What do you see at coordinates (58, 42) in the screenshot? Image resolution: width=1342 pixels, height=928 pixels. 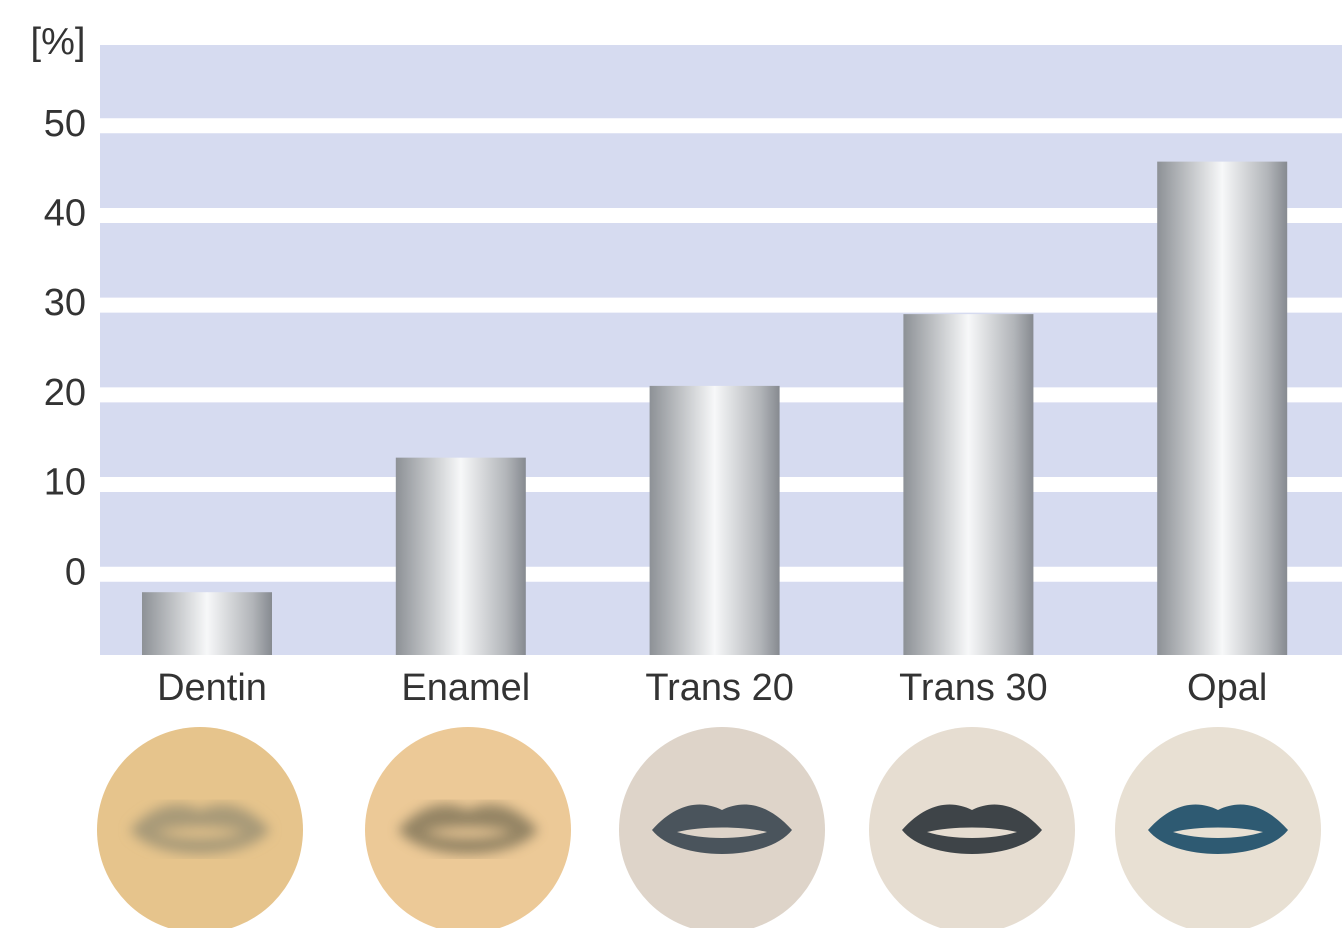 I see `y-axis-label: [%]` at bounding box center [58, 42].